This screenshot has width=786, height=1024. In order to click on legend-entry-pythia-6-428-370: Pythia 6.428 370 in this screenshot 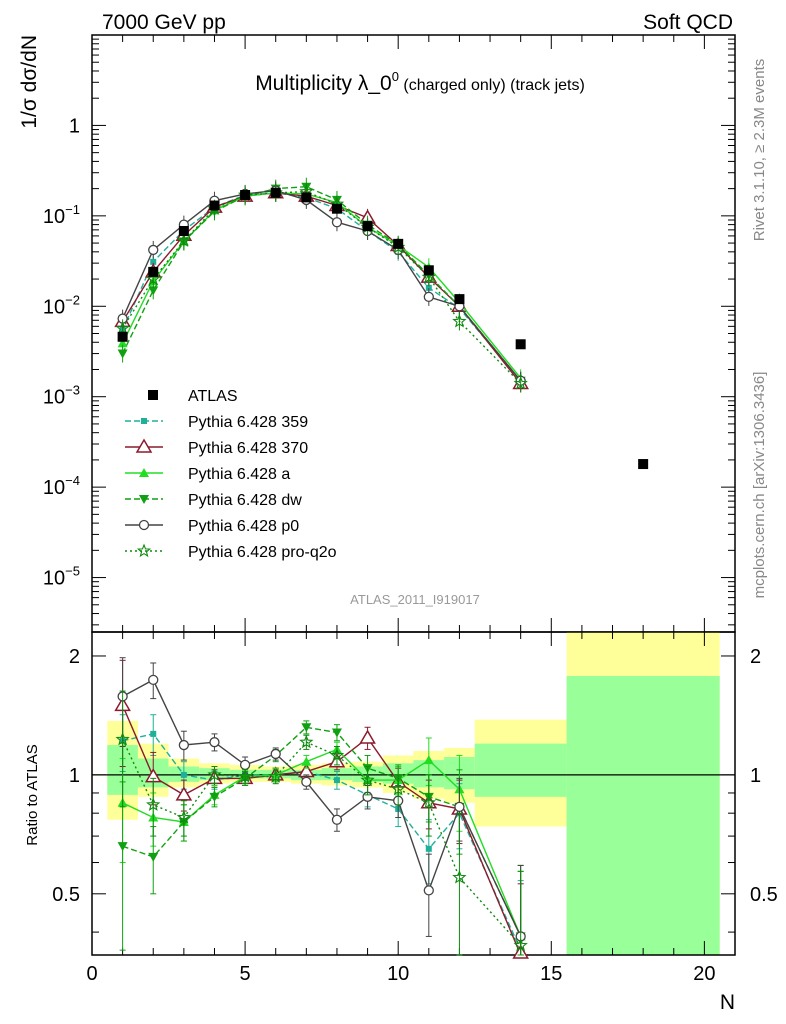, I will do `click(216, 447)`.